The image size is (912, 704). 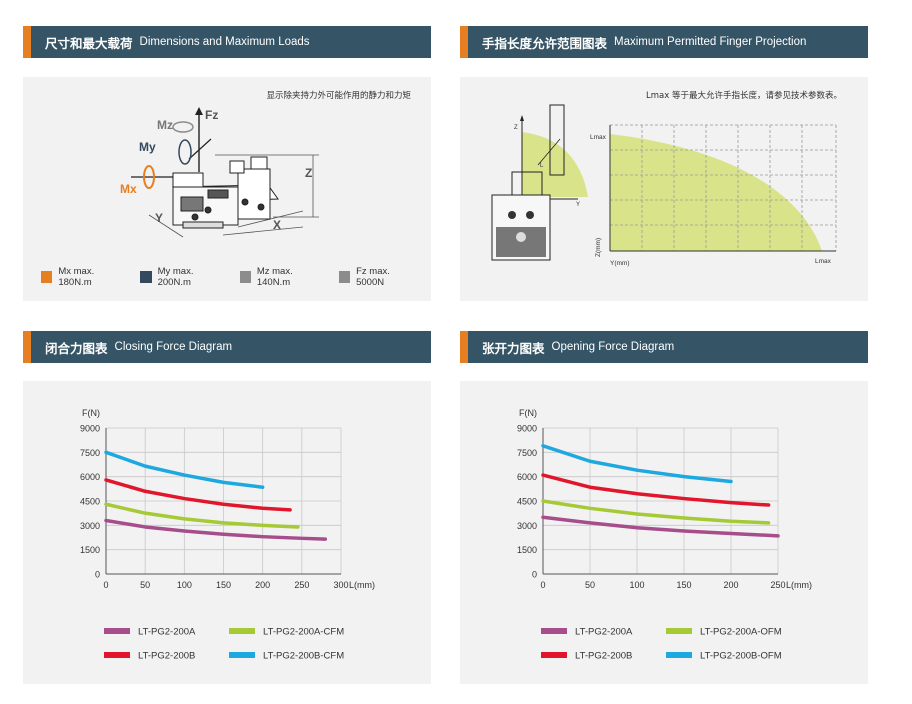 I want to click on label-z: Z, so click(x=308, y=173).